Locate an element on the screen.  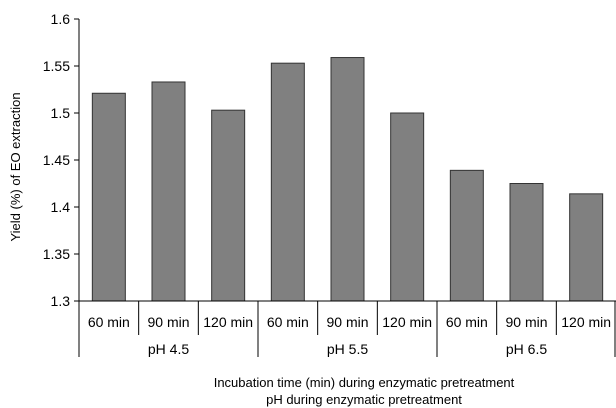
y-tick-label: 1.45 is located at coordinates (56, 160).